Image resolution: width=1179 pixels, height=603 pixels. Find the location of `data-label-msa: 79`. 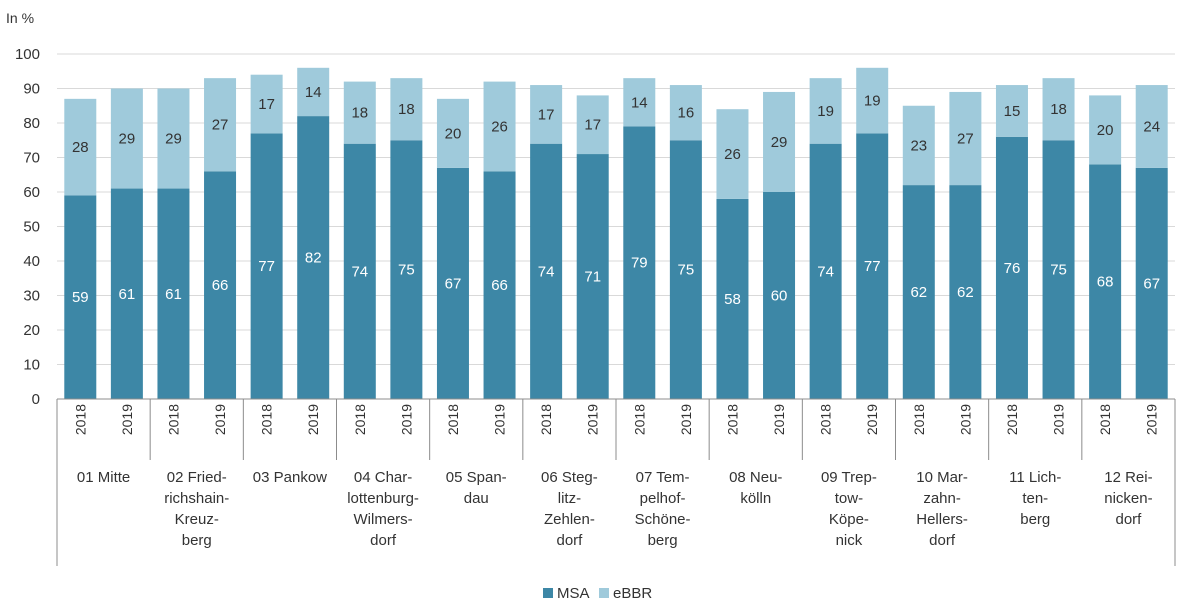

data-label-msa: 79 is located at coordinates (639, 263).